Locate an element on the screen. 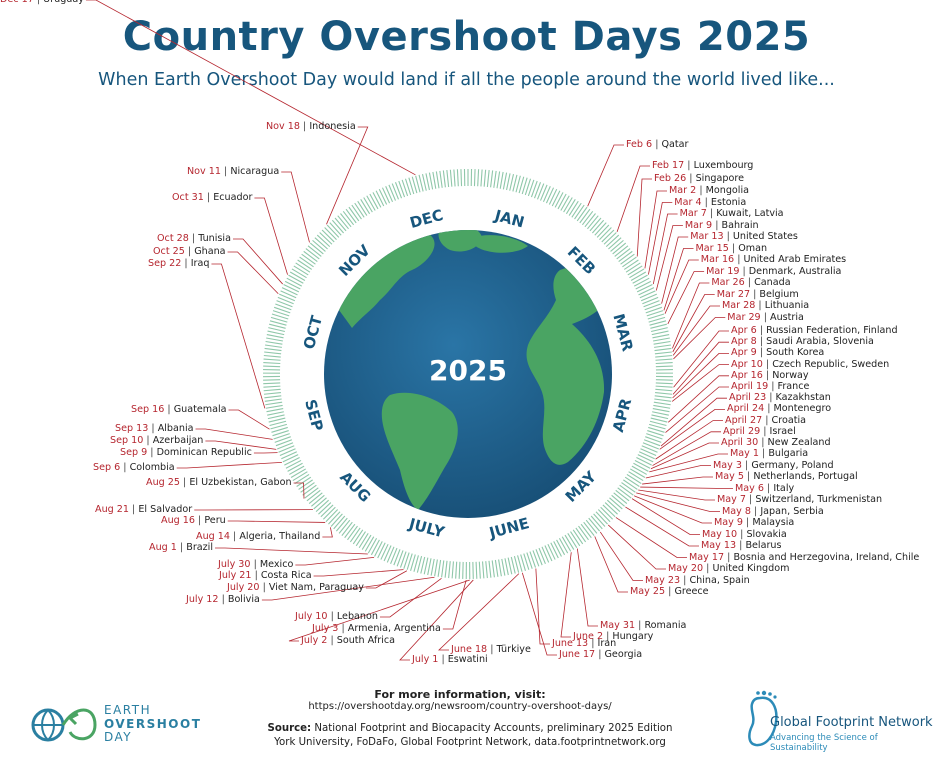 The width and height of the screenshot is (933, 760). overshoot-date: Mar 26 is located at coordinates (728, 282).